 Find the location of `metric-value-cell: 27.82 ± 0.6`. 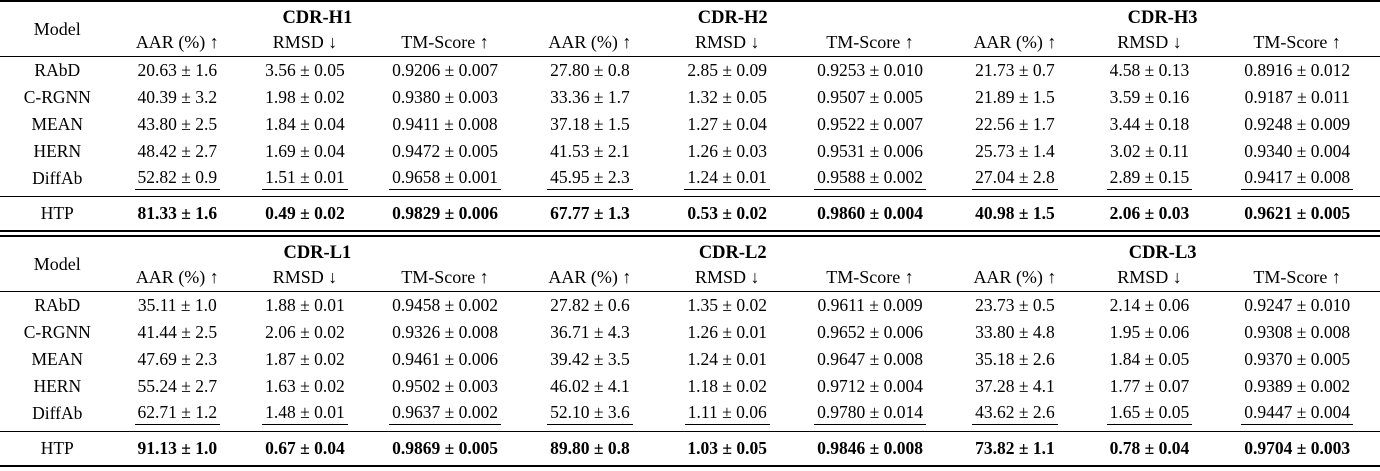

metric-value-cell: 27.82 ± 0.6 is located at coordinates (589, 306).